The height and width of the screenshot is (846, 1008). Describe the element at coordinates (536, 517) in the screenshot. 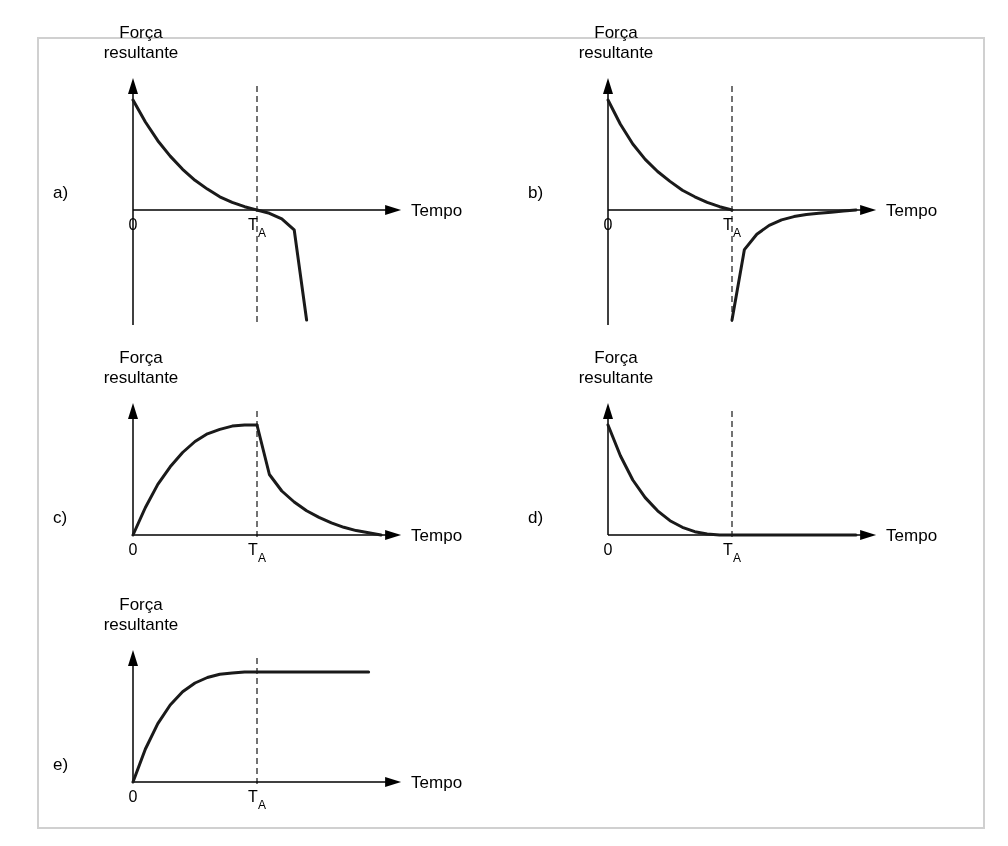

I see `text: d)` at that location.